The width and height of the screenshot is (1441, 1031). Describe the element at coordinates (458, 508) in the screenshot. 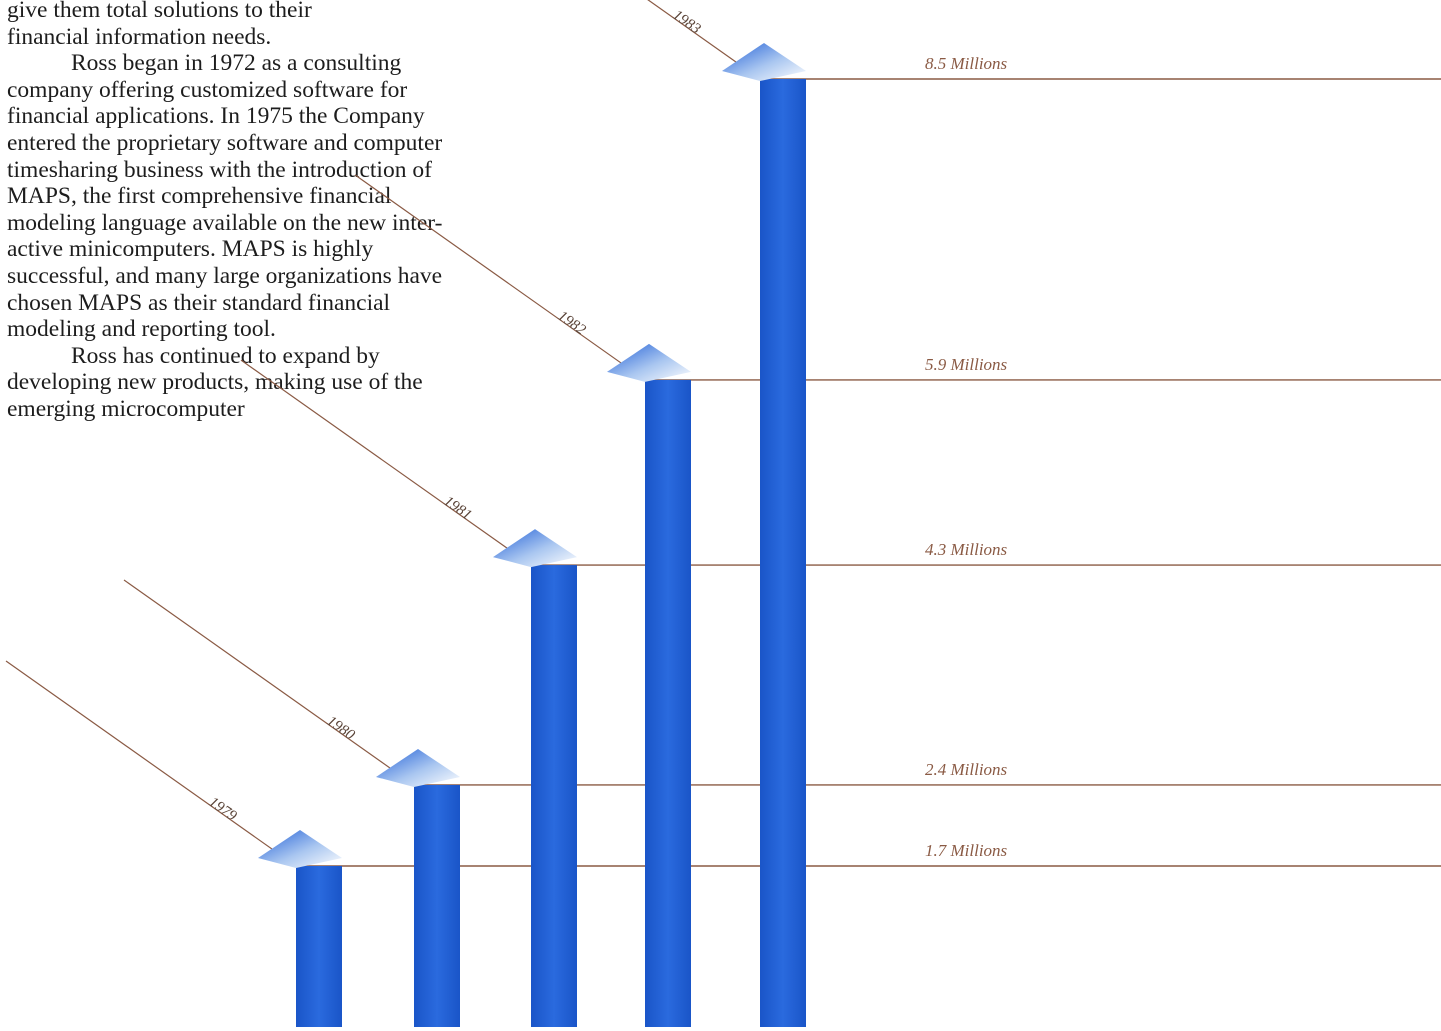

I see `year-label-1981: 1981` at that location.